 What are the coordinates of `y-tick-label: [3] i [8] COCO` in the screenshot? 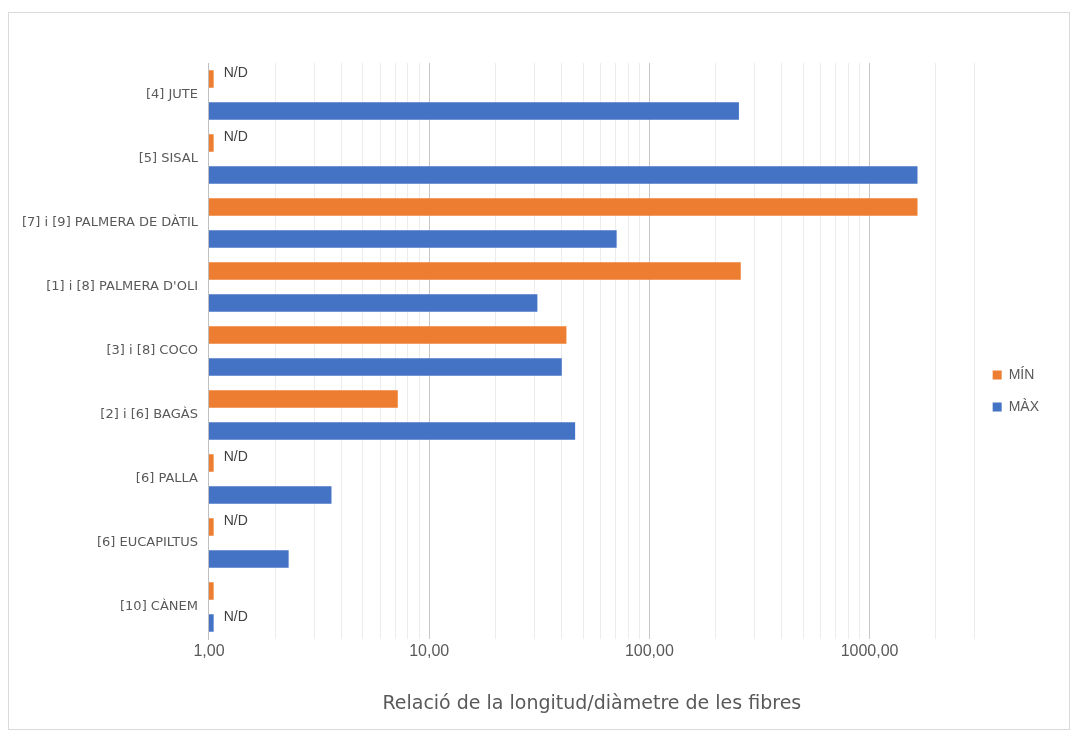 It's located at (152, 350).